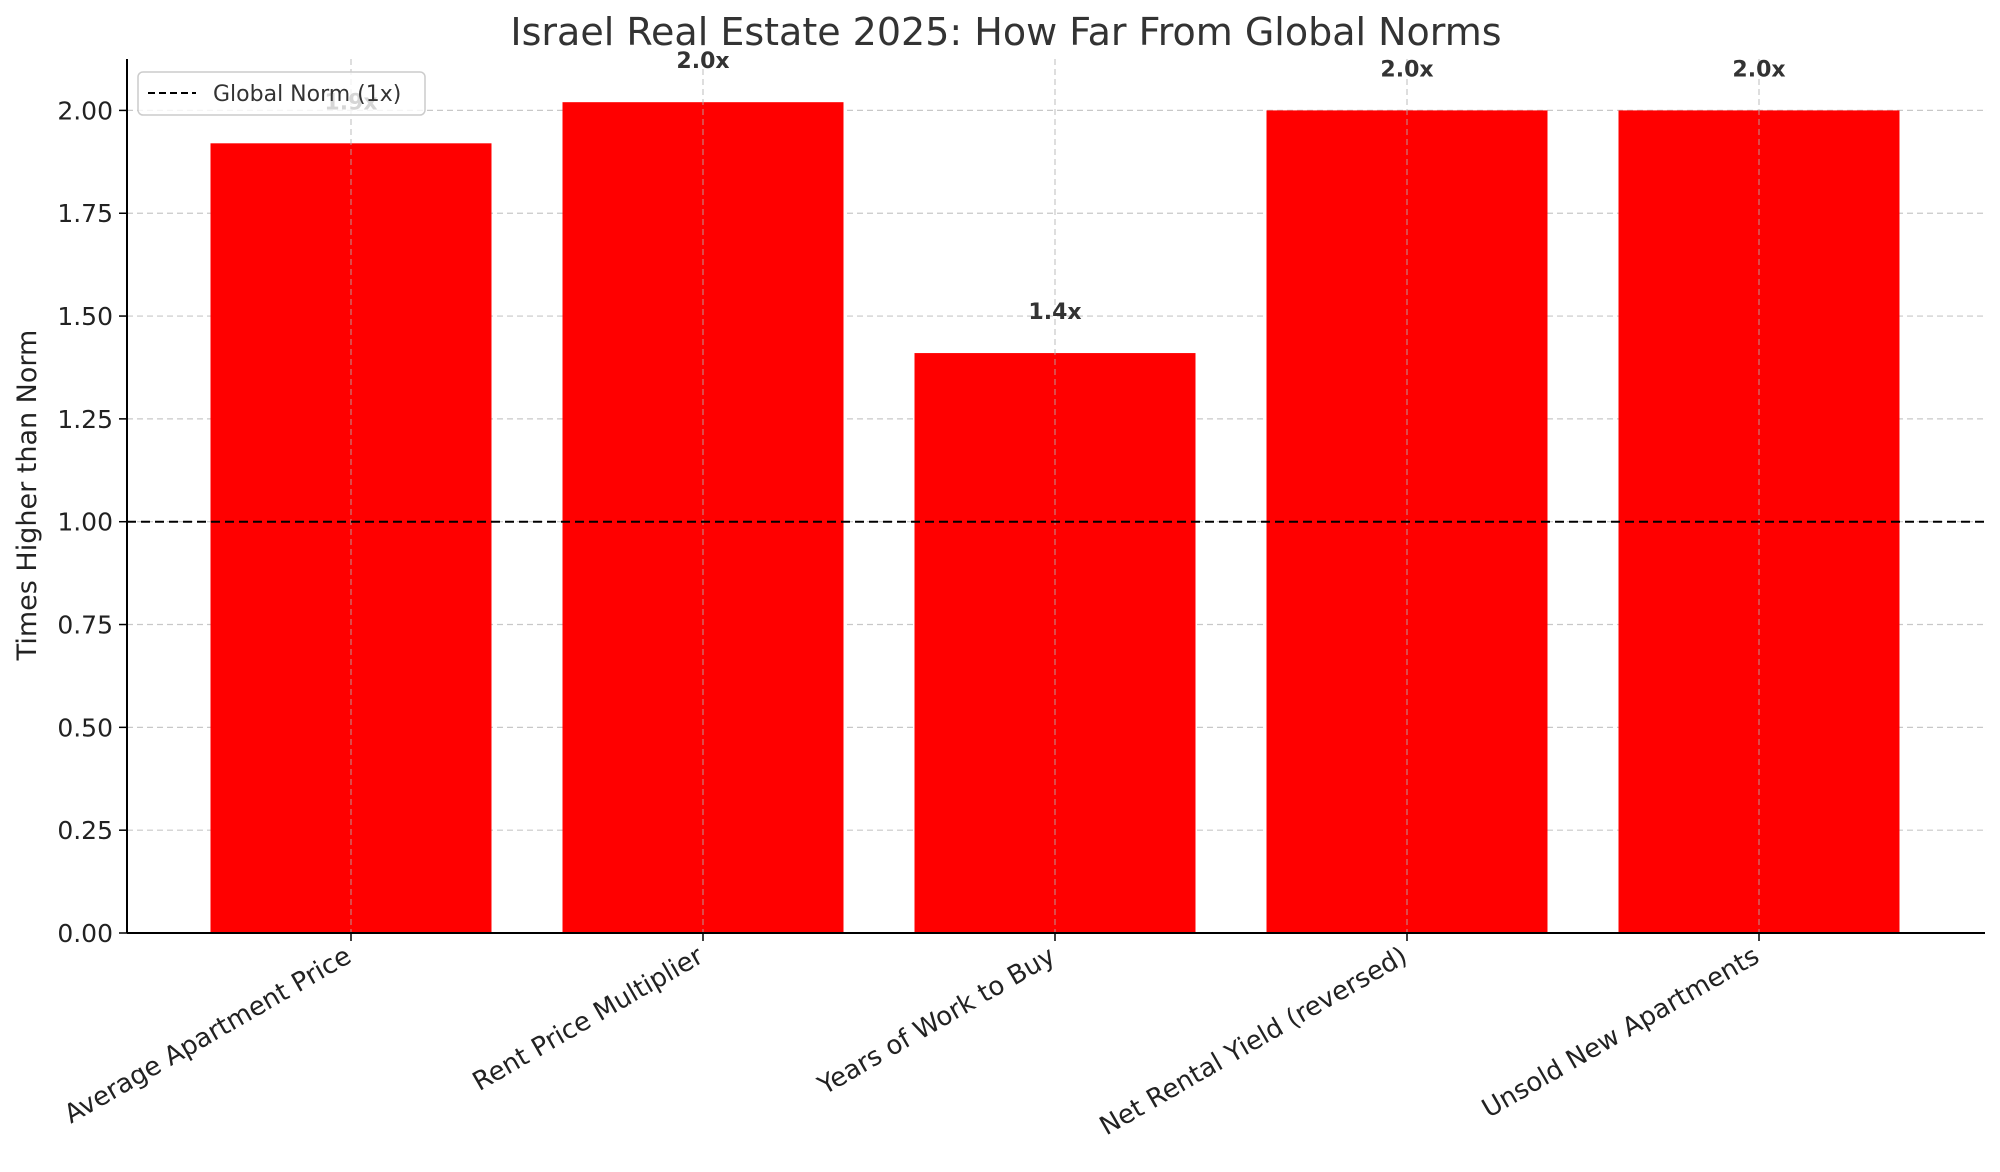 Image resolution: width=2000 pixels, height=1172 pixels. Describe the element at coordinates (1054, 312) in the screenshot. I see `data-label: 1.4x` at that location.